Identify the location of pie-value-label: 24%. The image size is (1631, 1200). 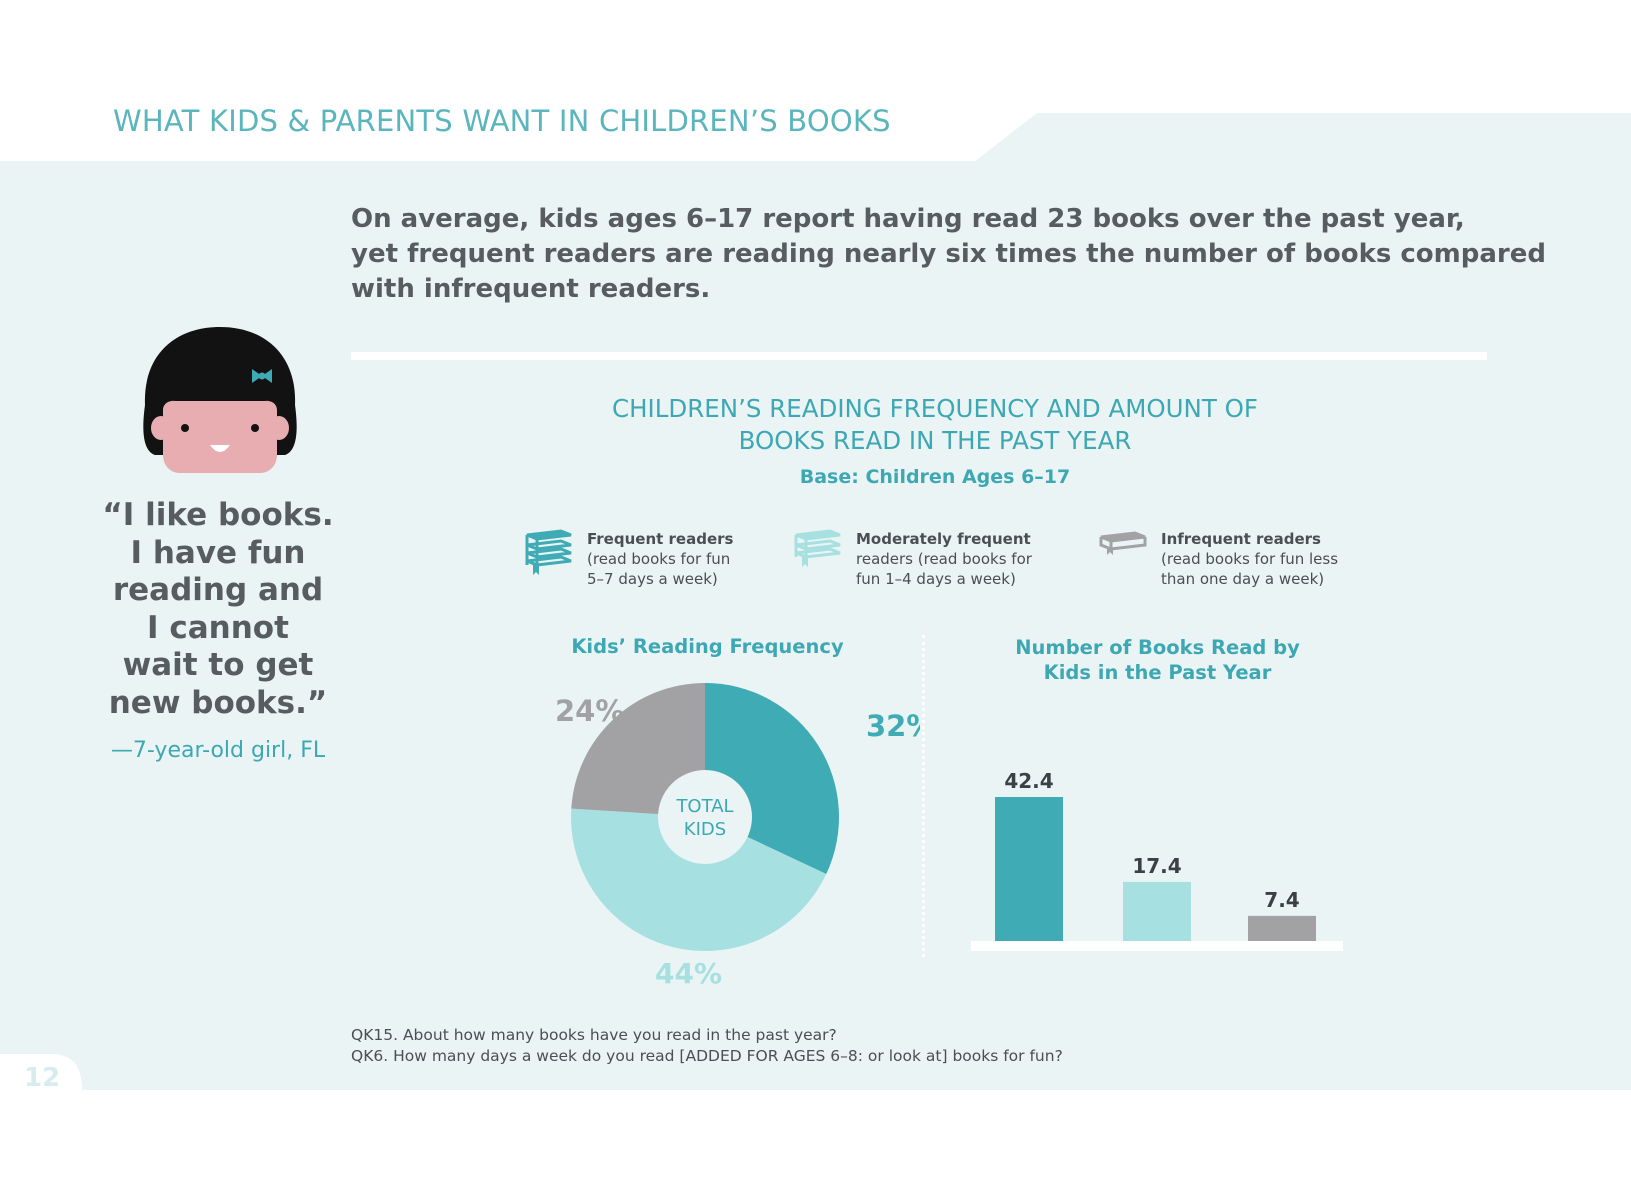
(589, 711).